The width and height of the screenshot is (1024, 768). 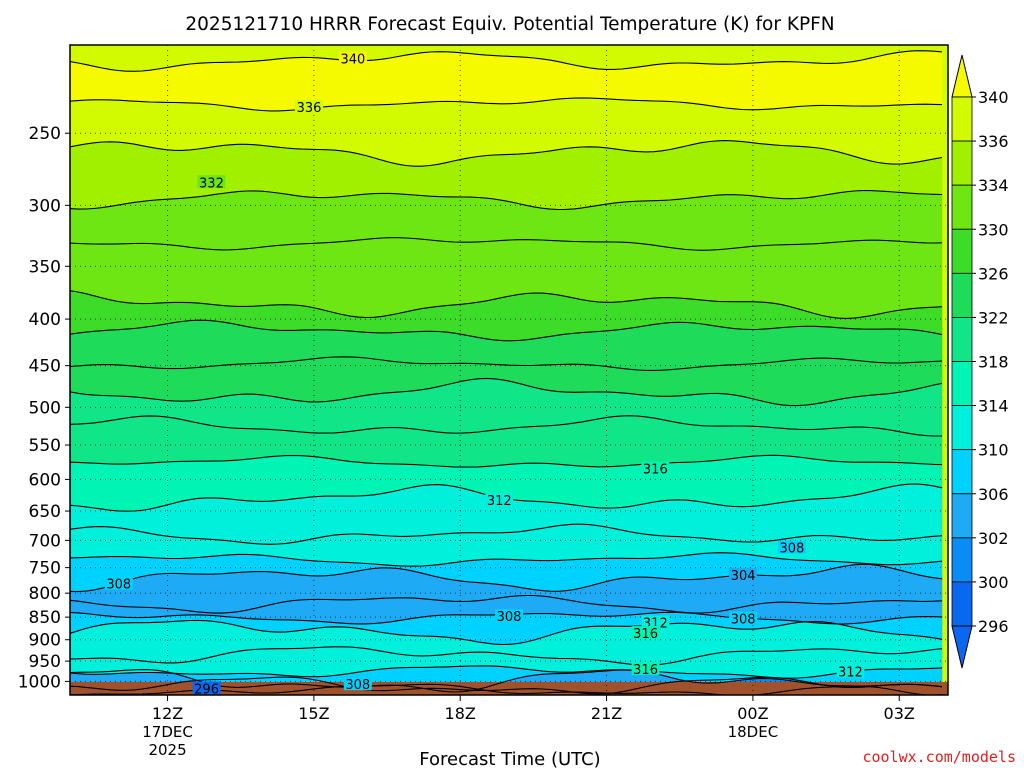 I want to click on colorbar-label-322: 322, so click(x=993, y=317).